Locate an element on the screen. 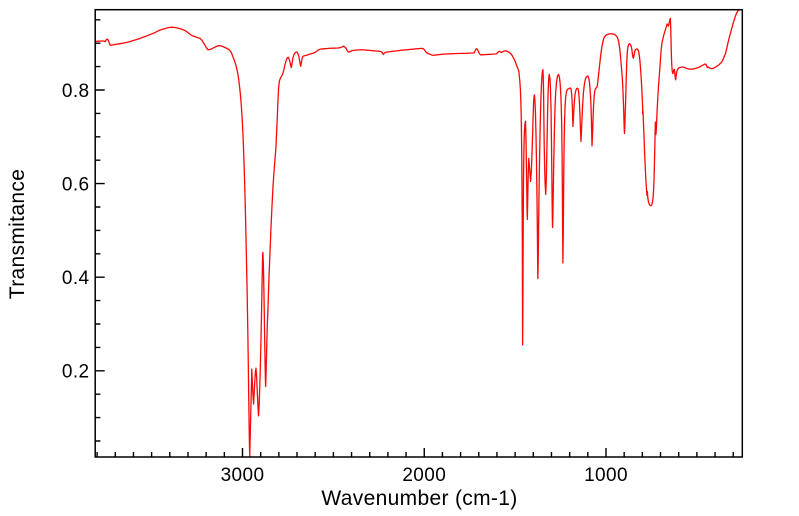  svg-text: 2000 is located at coordinates (424, 475).